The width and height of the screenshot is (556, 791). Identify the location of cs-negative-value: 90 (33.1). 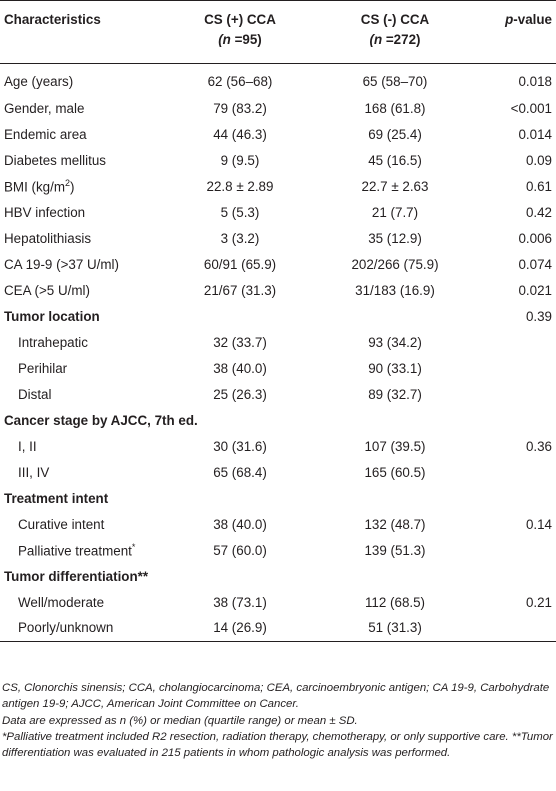
(395, 368).